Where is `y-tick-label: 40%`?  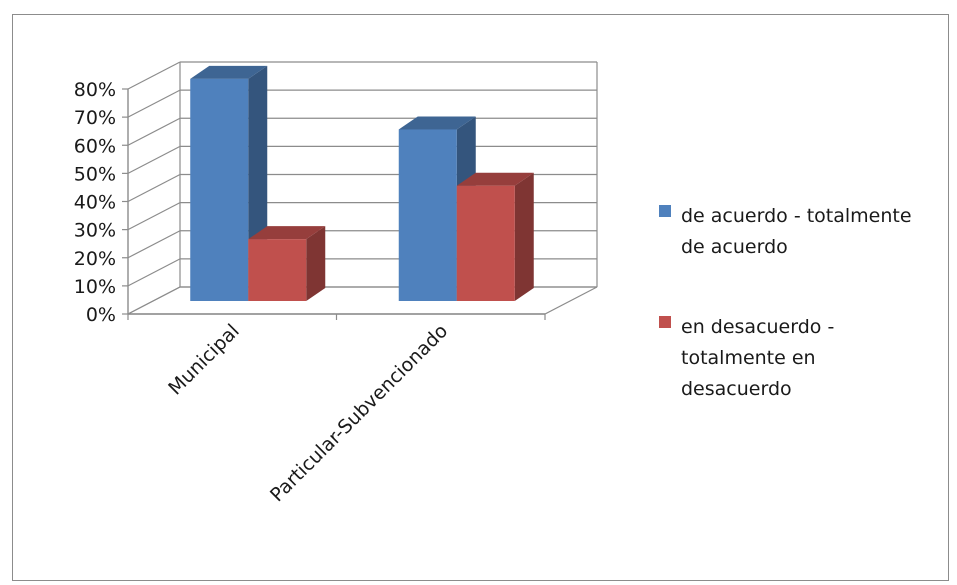 y-tick-label: 40% is located at coordinates (95, 203).